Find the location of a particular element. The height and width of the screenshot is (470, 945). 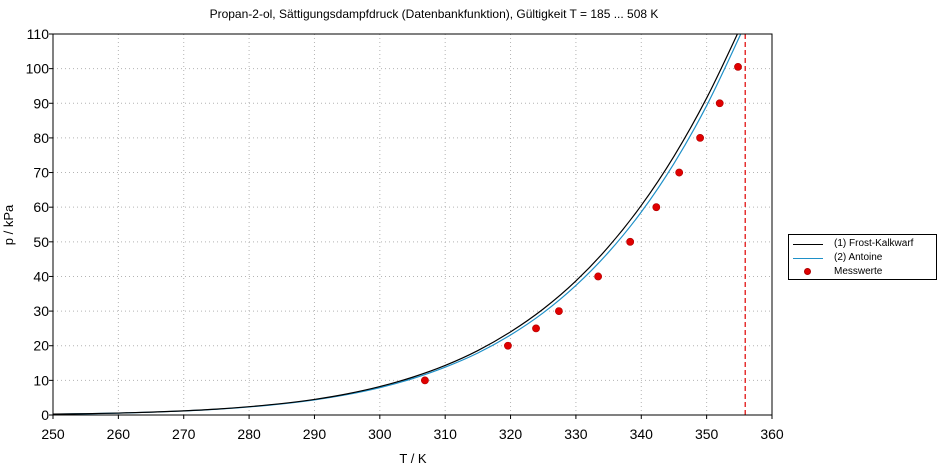

legend-marker-messwerte is located at coordinates (807, 271).